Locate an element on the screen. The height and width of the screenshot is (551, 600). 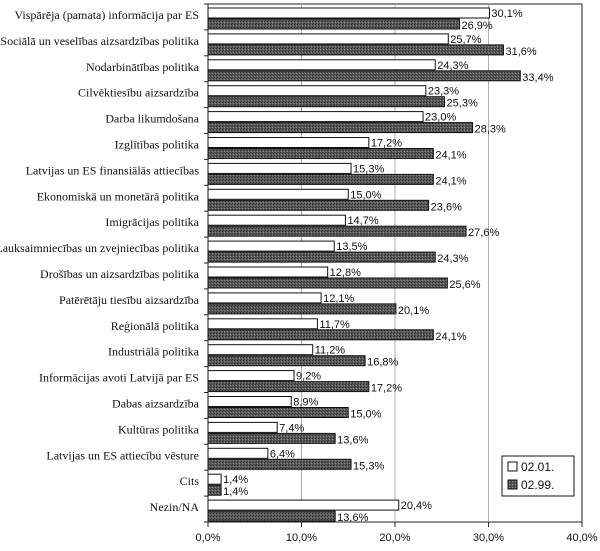
value-label-series-02-99: 20,1% is located at coordinates (413, 311).